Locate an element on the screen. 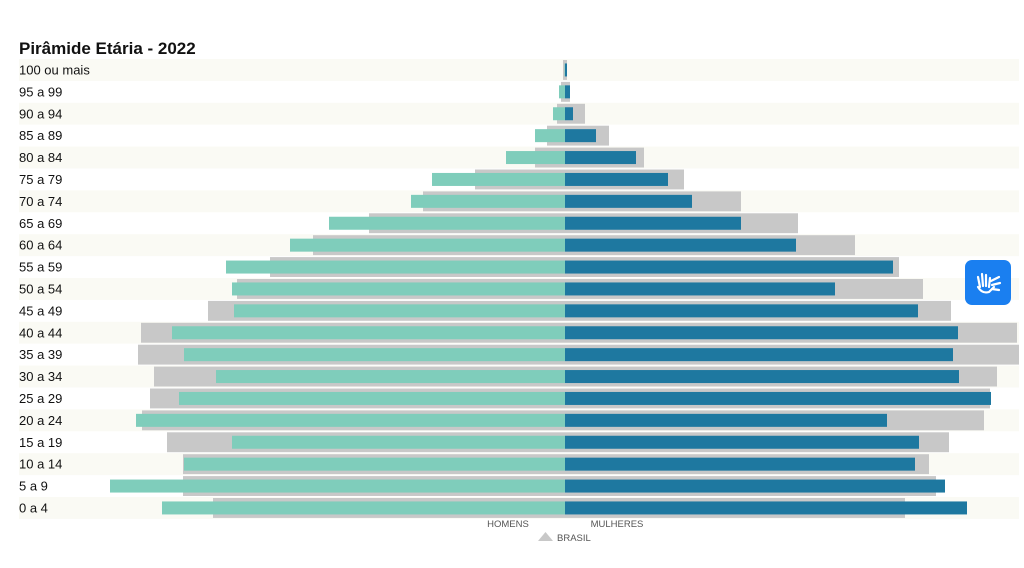 This screenshot has width=1024, height=568. age-group-label: 25 a 29 is located at coordinates (40, 398).